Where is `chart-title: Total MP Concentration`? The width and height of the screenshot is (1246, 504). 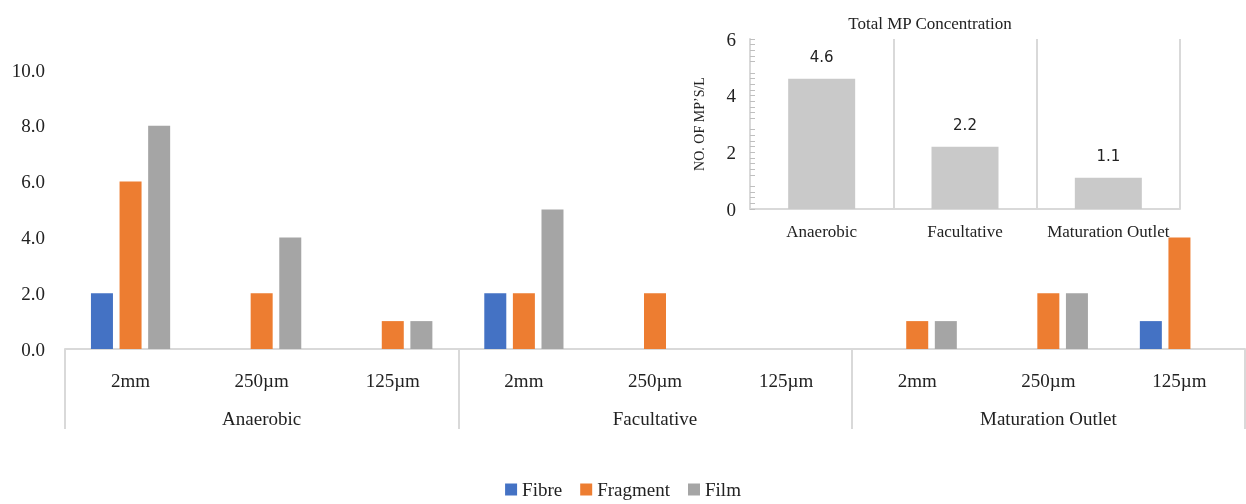
chart-title: Total MP Concentration is located at coordinates (930, 23).